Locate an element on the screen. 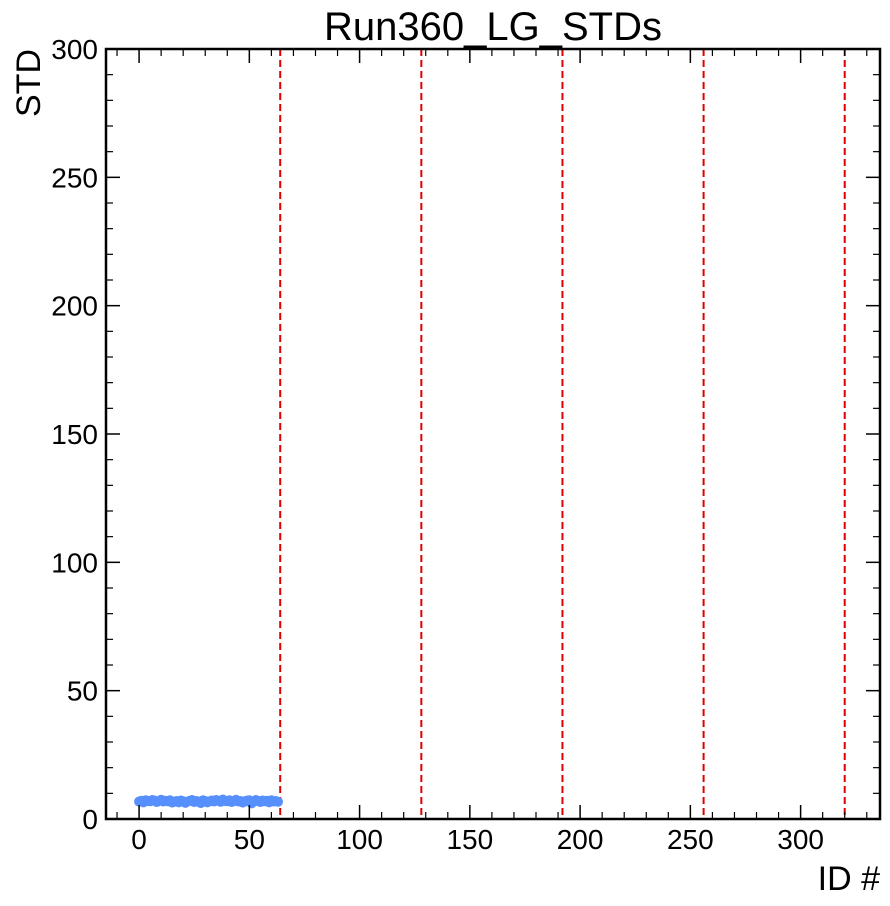  chart-title: Run360_LG_STDs is located at coordinates (493, 27).